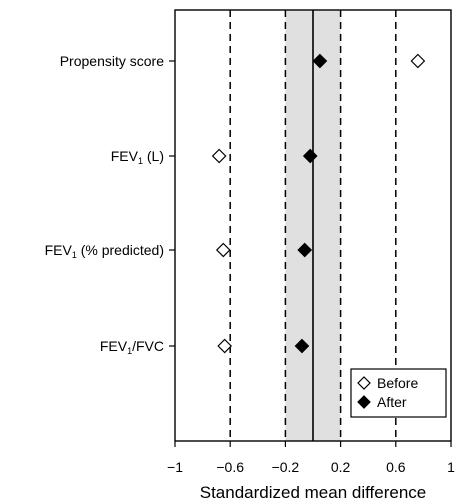 The image size is (458, 502). Describe the element at coordinates (104, 251) in the screenshot. I see `category-label: FEV1 (% predicted)` at that location.